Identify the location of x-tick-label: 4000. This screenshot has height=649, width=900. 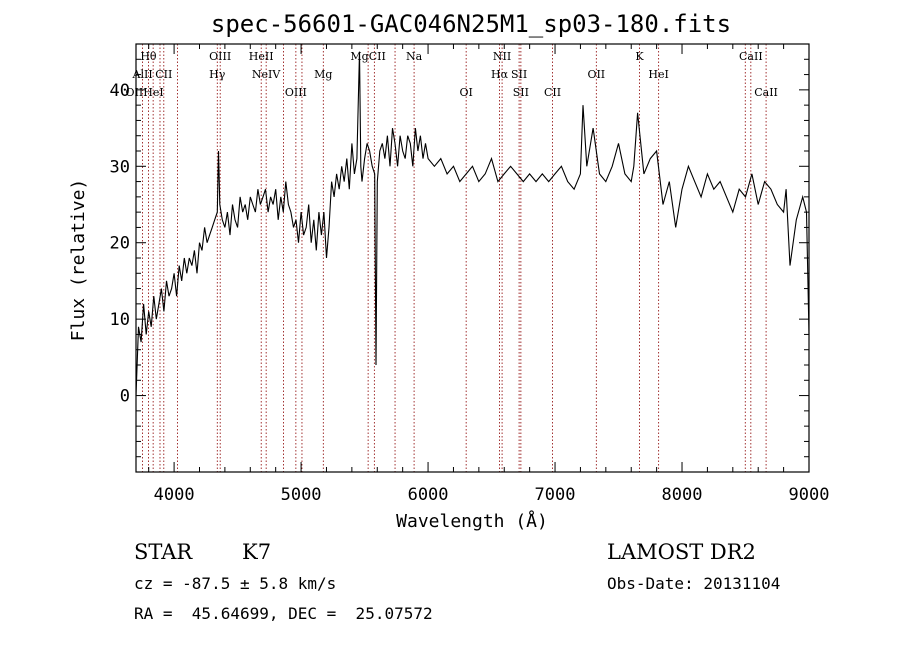
(174, 495).